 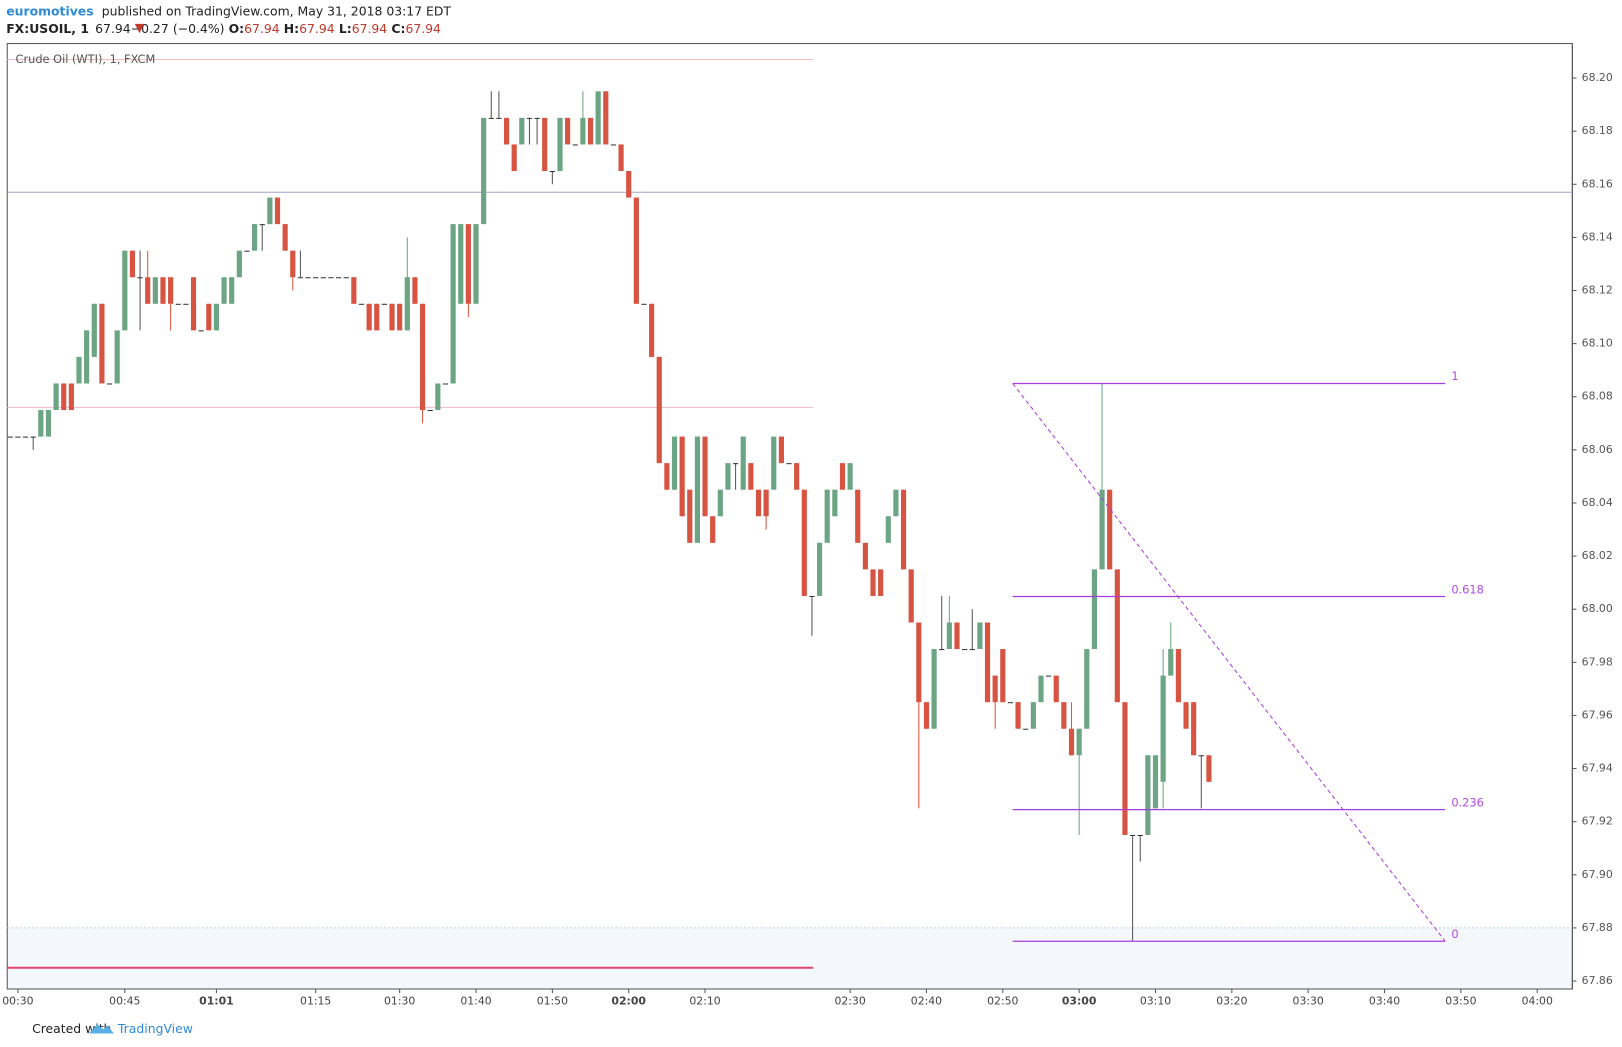 I want to click on x-tick-label: 02:00, so click(x=628, y=1000).